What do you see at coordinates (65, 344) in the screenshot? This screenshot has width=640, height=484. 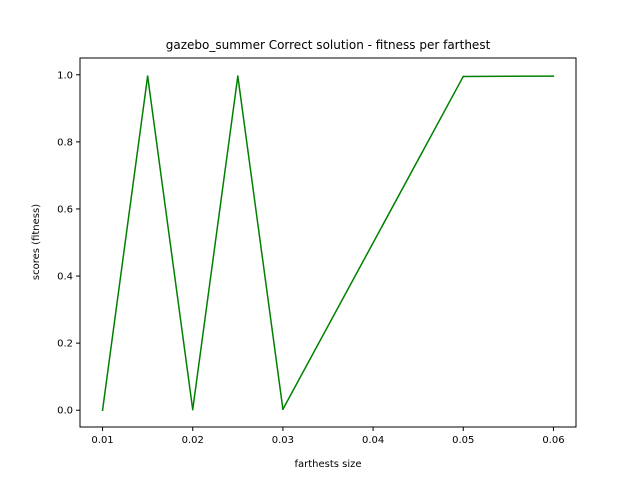 I see `y-tick-label: 0.2` at bounding box center [65, 344].